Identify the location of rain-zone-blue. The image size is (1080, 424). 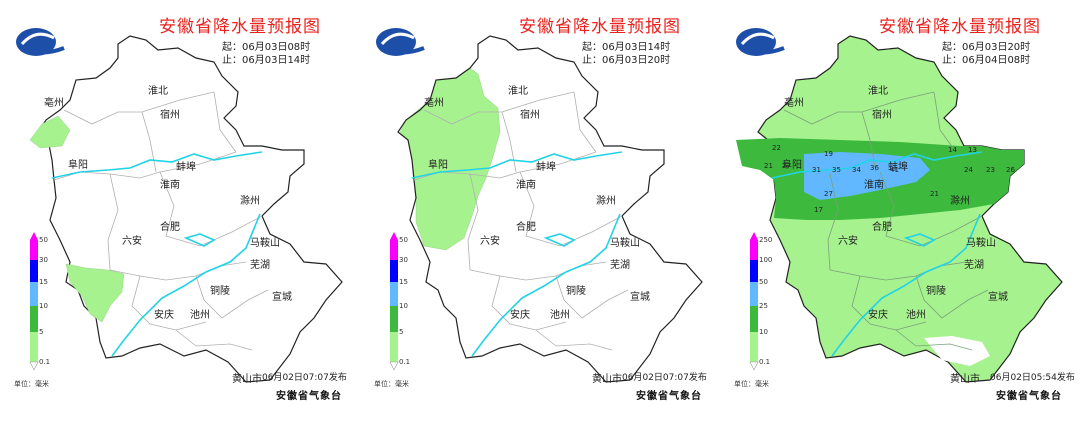
(867, 176).